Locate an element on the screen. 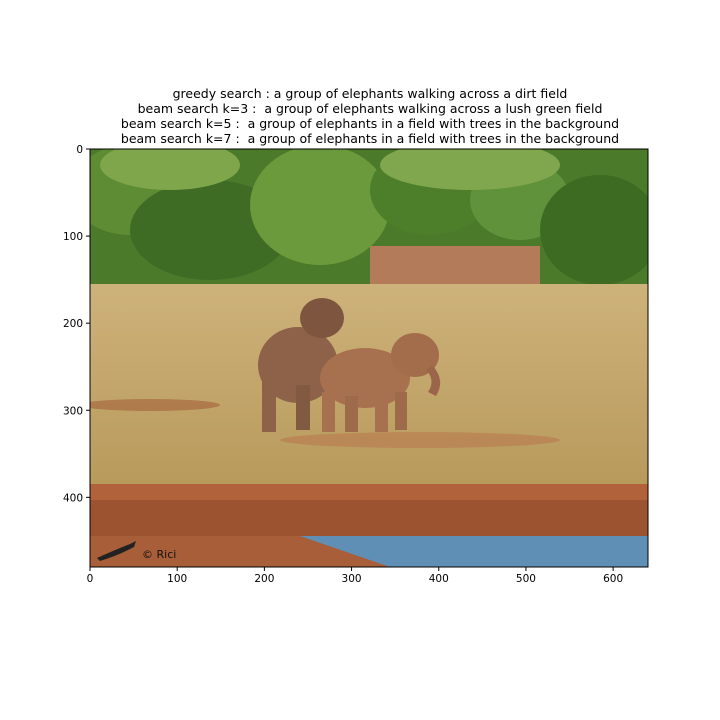  y-axis: 0 100 200 300 400 is located at coordinates (76, 324).